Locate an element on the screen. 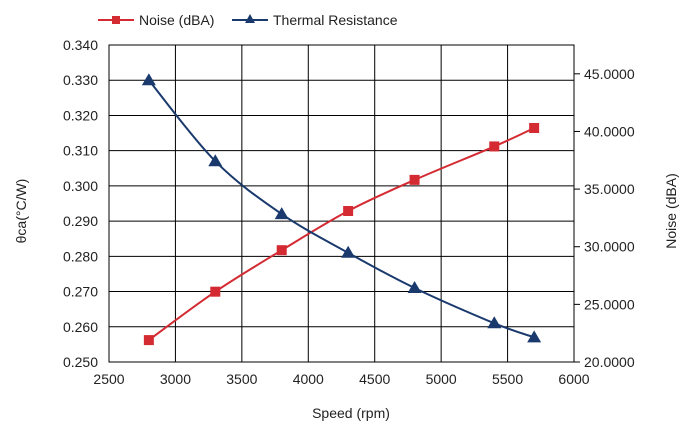 This screenshot has width=682, height=428. legend-item-noise: Noise (dBA) is located at coordinates (156, 20).